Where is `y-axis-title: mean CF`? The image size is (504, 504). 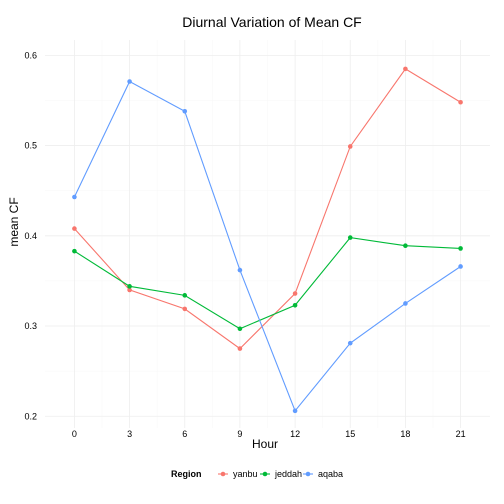 y-axis-title: mean CF is located at coordinates (14, 221).